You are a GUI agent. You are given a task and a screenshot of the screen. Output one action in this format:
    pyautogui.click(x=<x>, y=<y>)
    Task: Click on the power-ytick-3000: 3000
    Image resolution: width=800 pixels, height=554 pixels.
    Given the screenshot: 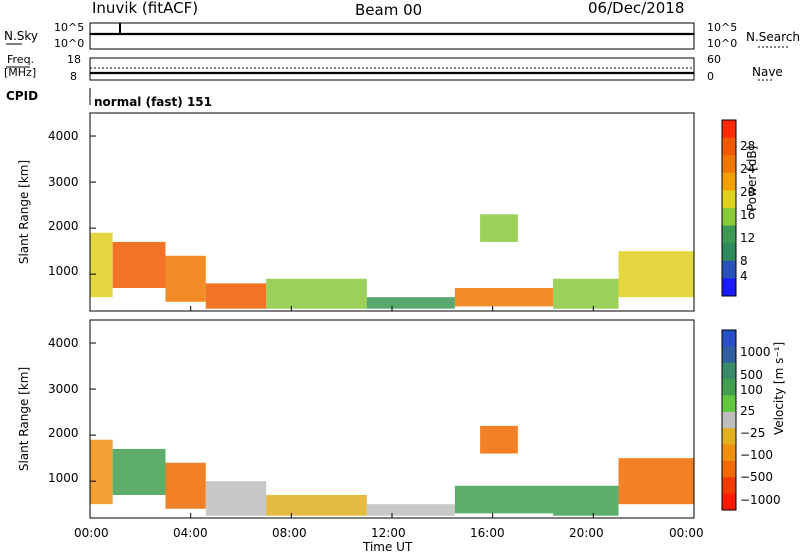 What is the action you would take?
    pyautogui.click(x=63, y=182)
    